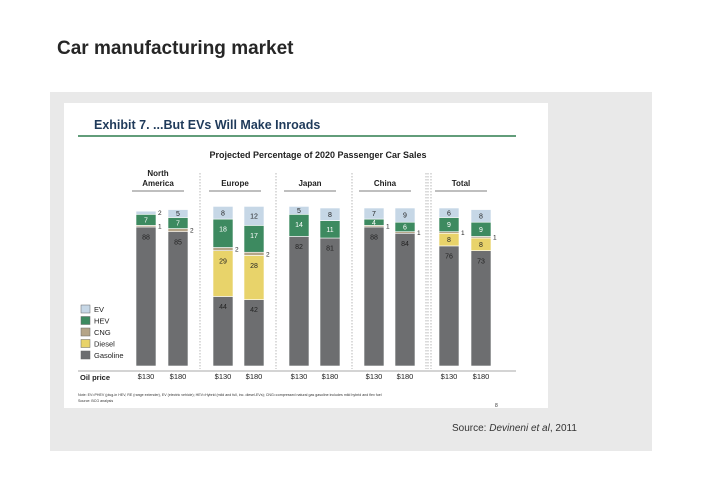 This screenshot has width=728, height=504. What do you see at coordinates (461, 183) in the screenshot?
I see `region-header: Total` at bounding box center [461, 183].